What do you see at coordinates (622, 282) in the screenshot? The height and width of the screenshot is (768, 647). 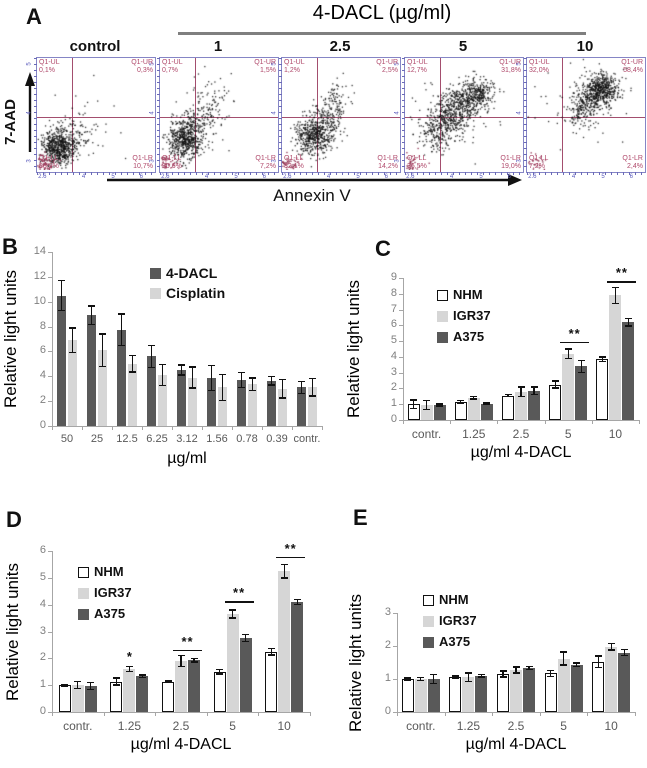 I see `significance-line` at bounding box center [622, 282].